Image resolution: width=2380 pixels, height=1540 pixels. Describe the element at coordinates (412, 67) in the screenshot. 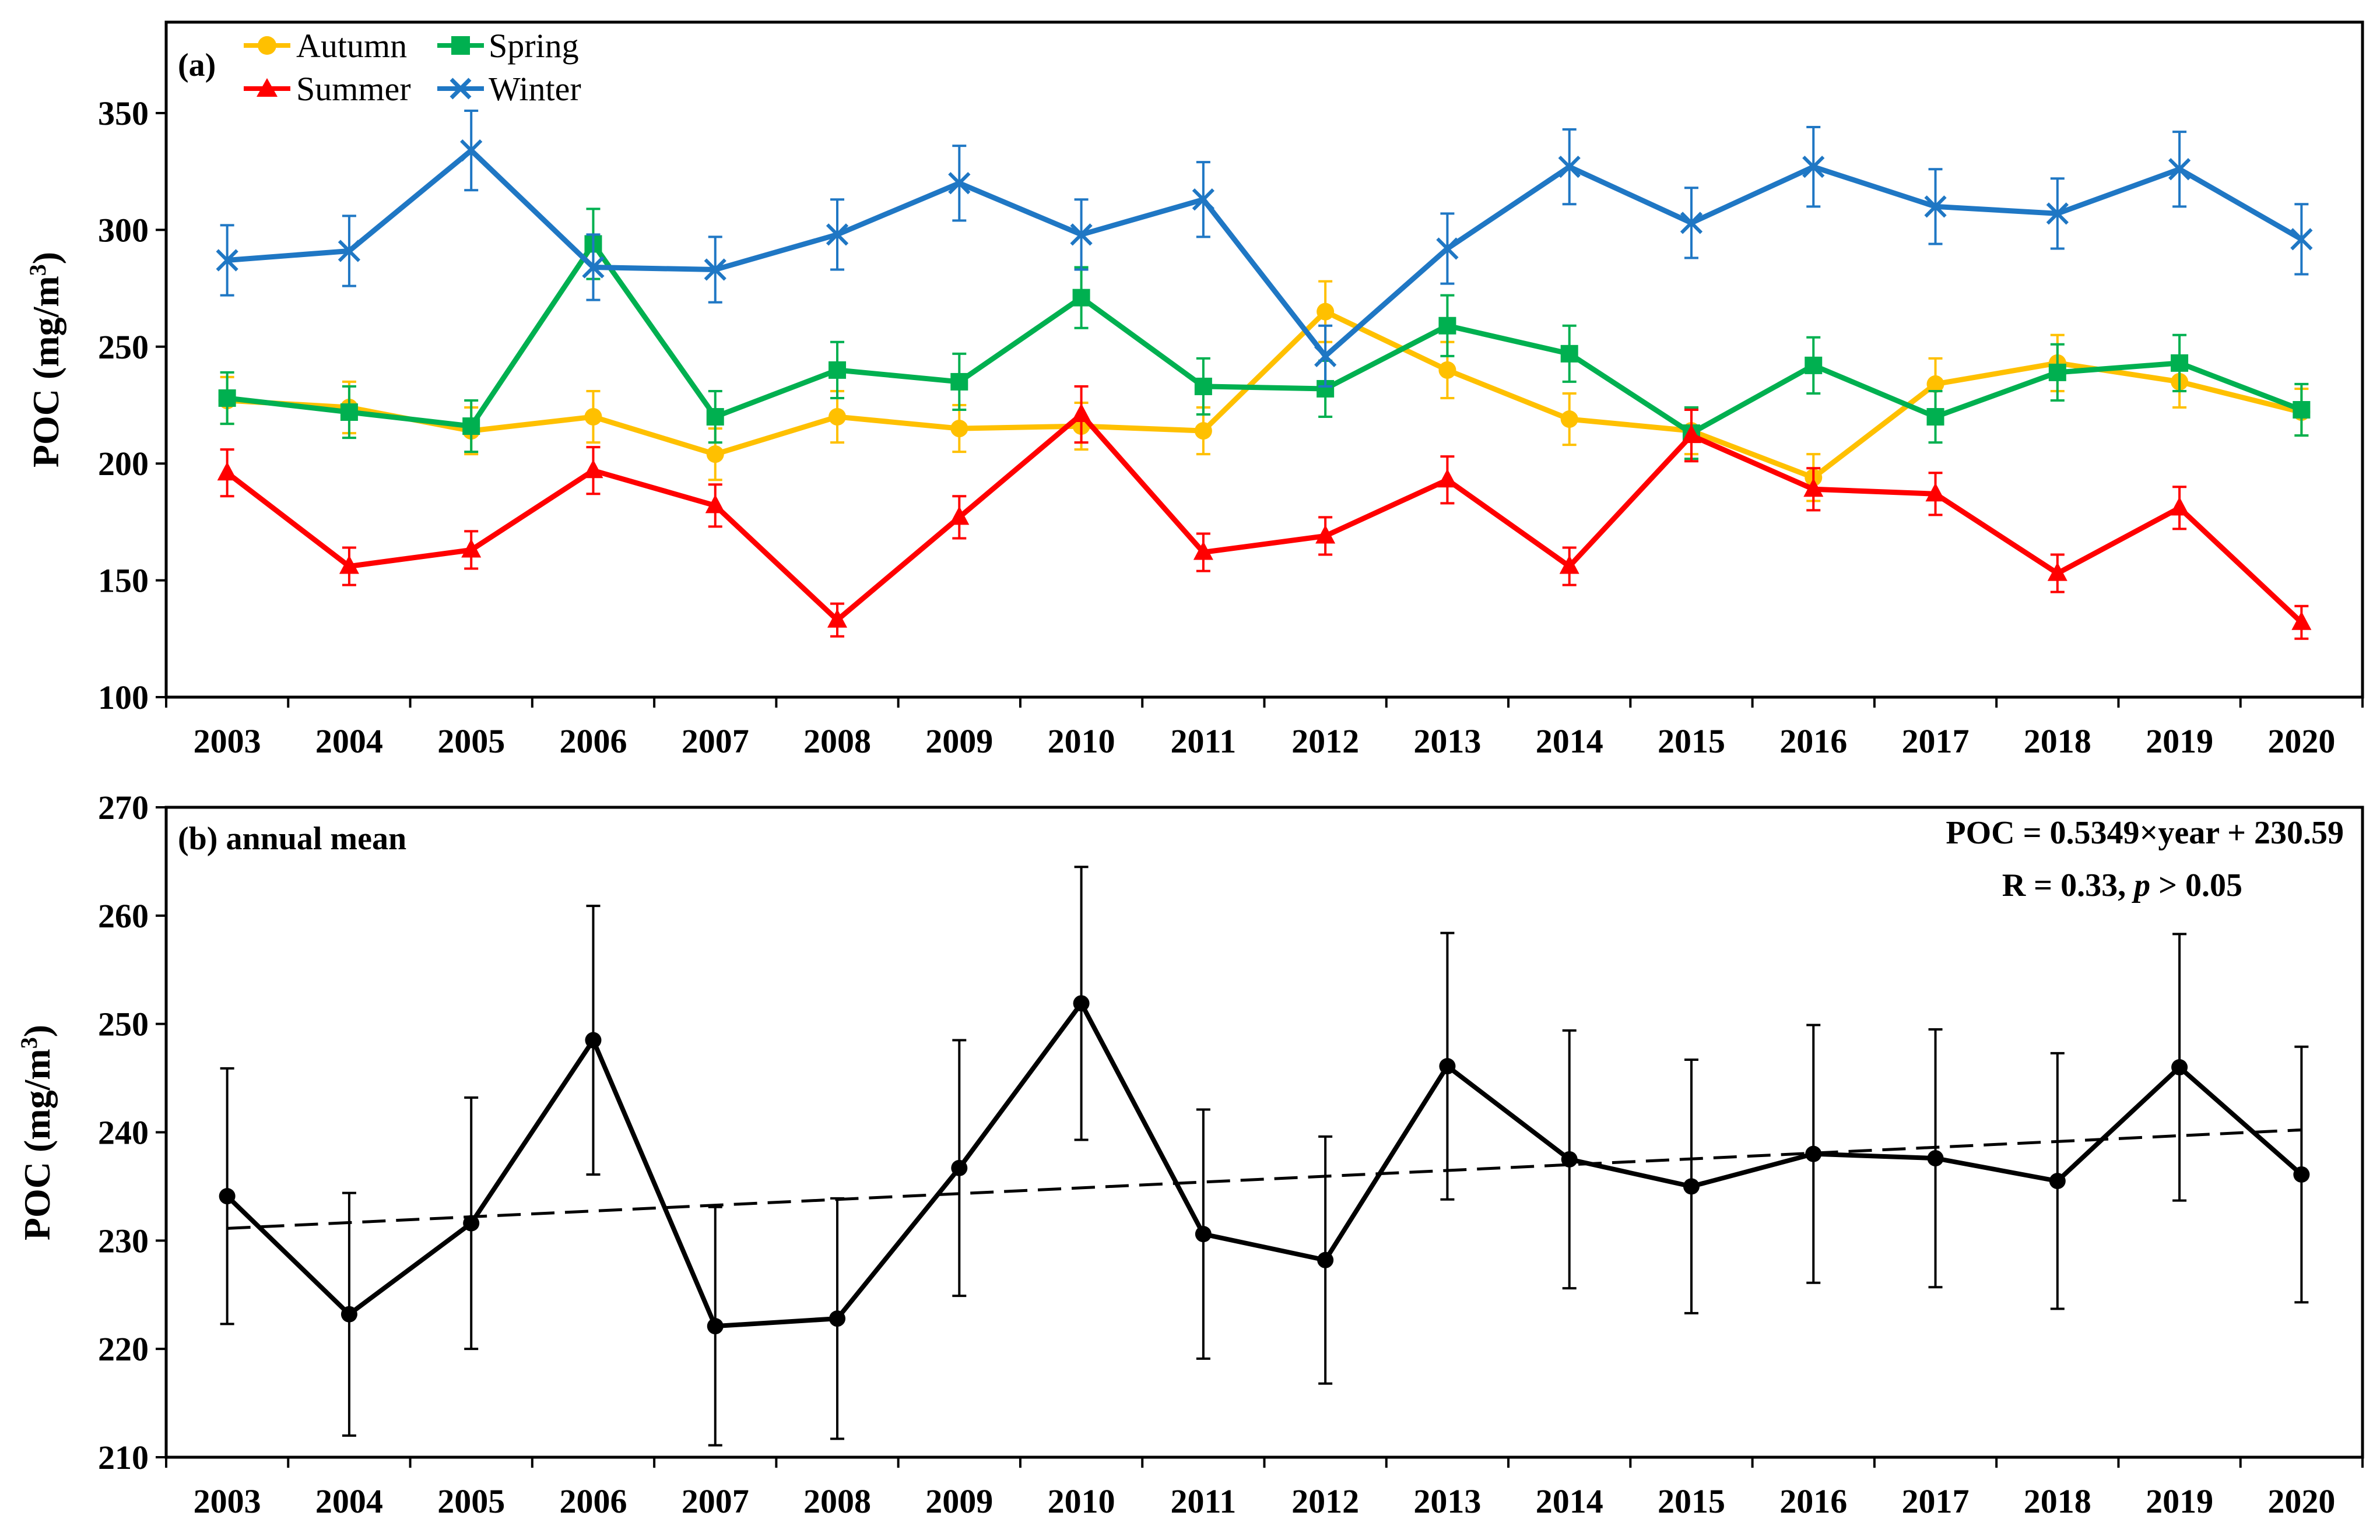

I see `legend: Autumn Spring Summer Winter` at that location.